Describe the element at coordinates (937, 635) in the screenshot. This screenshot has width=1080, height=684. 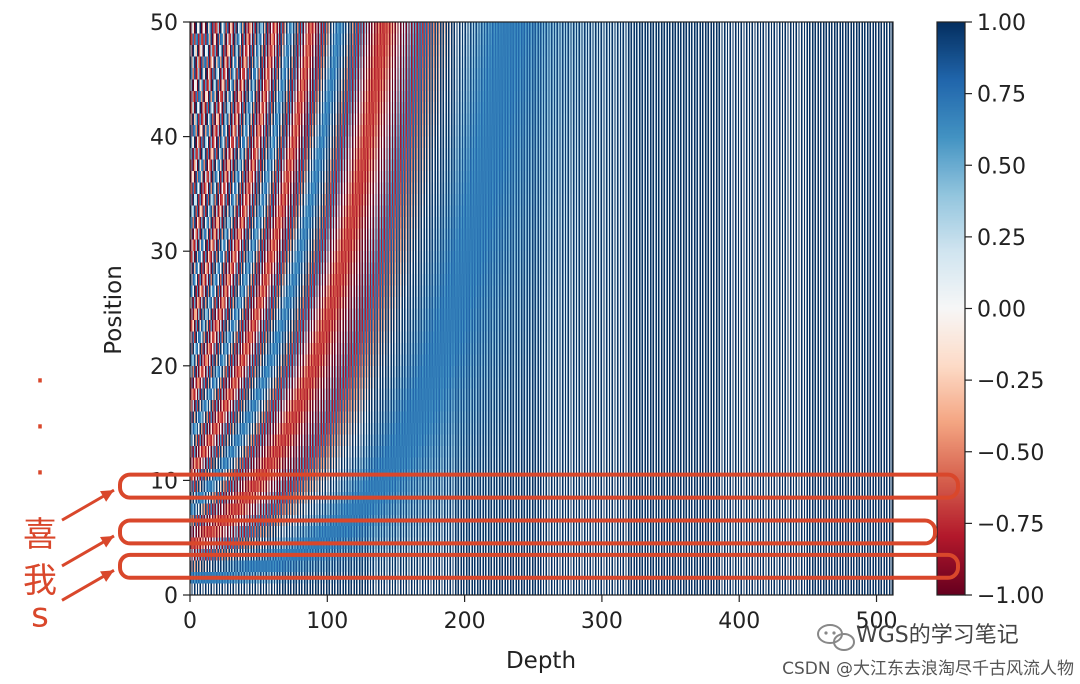
I see `watermark-brand: WGS的学习笔记` at that location.